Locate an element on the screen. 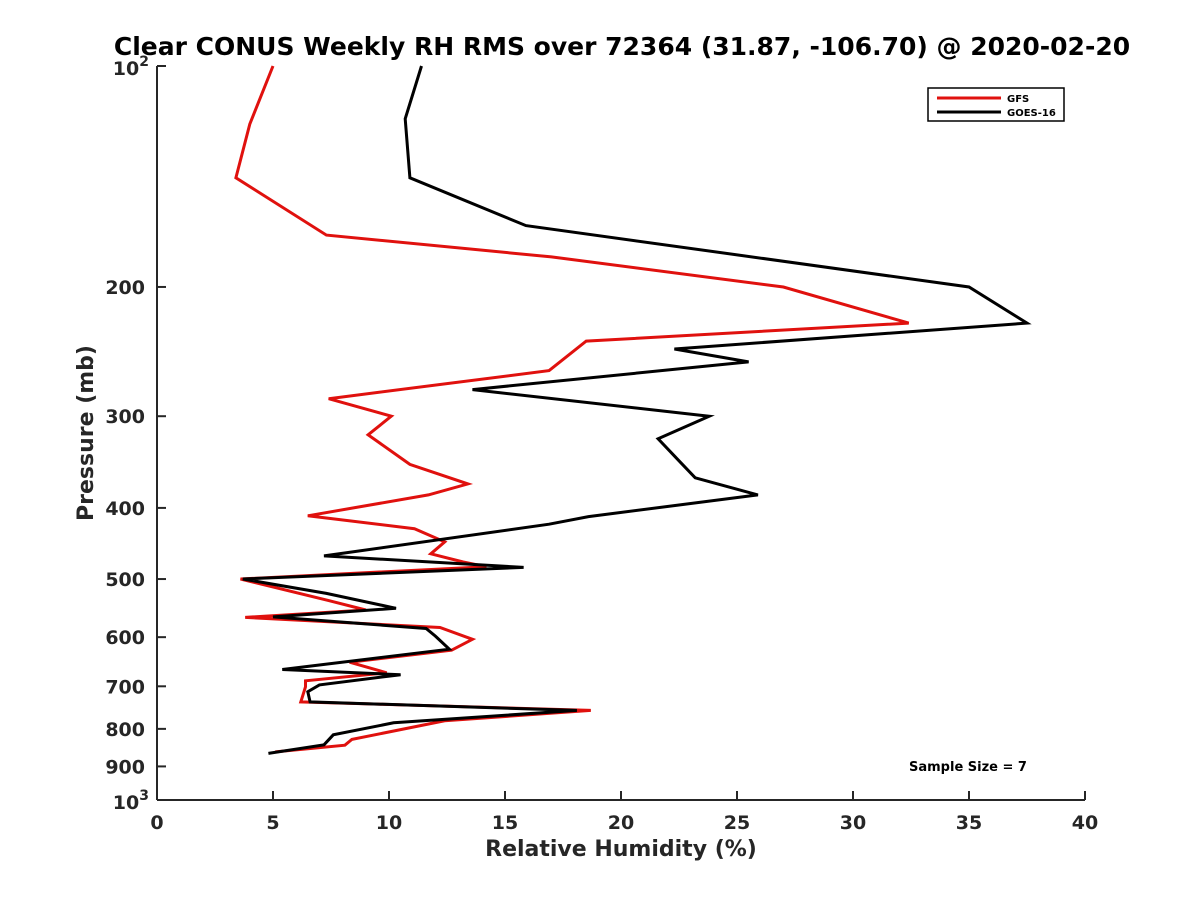 This screenshot has width=1200, height=900. legend-box is located at coordinates (996, 104).